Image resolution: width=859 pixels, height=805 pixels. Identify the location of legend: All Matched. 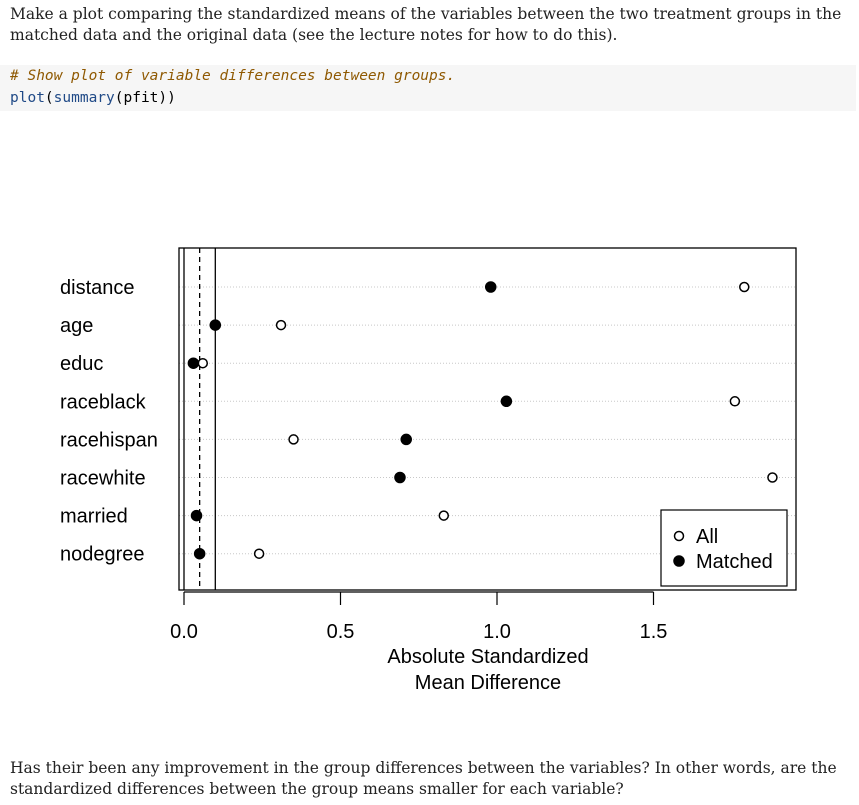
(724, 548).